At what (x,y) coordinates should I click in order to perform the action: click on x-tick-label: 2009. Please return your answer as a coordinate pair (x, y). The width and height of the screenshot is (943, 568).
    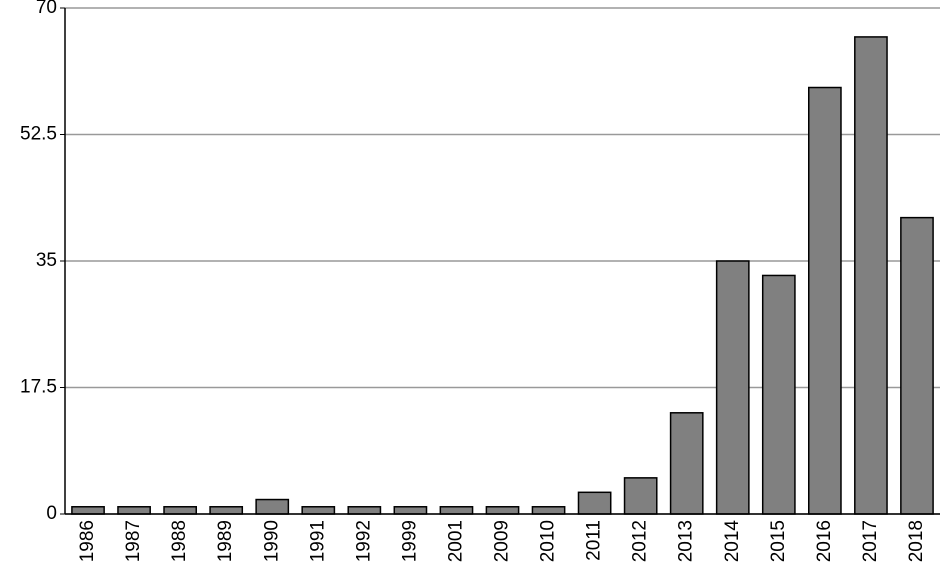
    Looking at the image, I should click on (502, 541).